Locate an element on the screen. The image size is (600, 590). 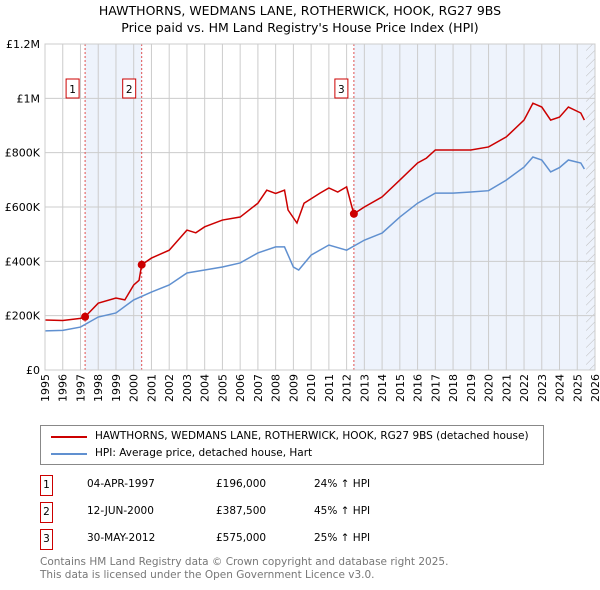
x-tick-label: 1995 is located at coordinates (45, 388).